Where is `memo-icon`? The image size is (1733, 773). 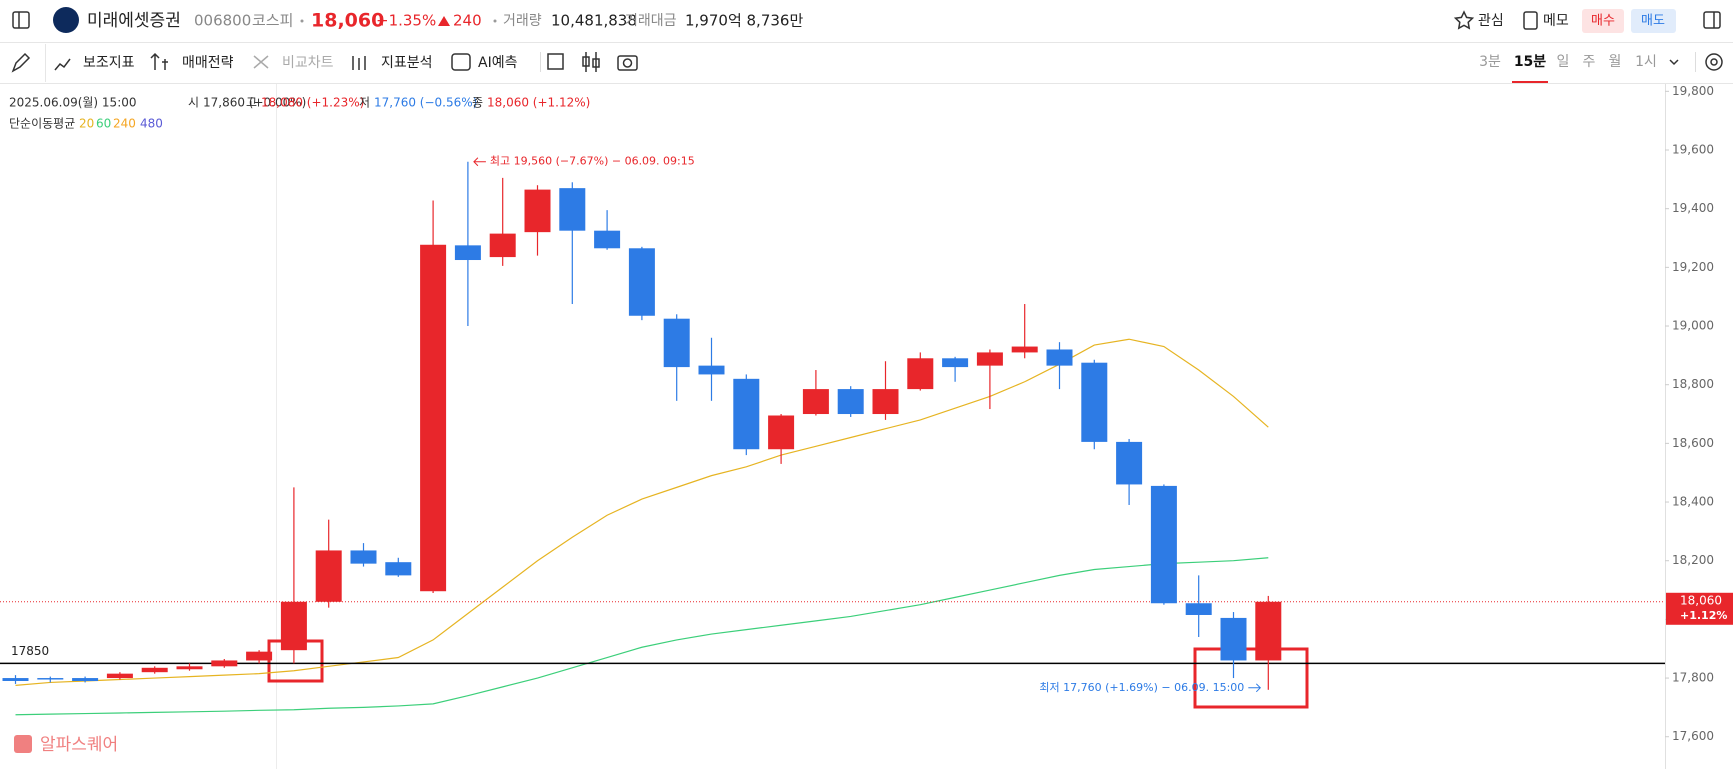
memo-icon is located at coordinates (1530, 20).